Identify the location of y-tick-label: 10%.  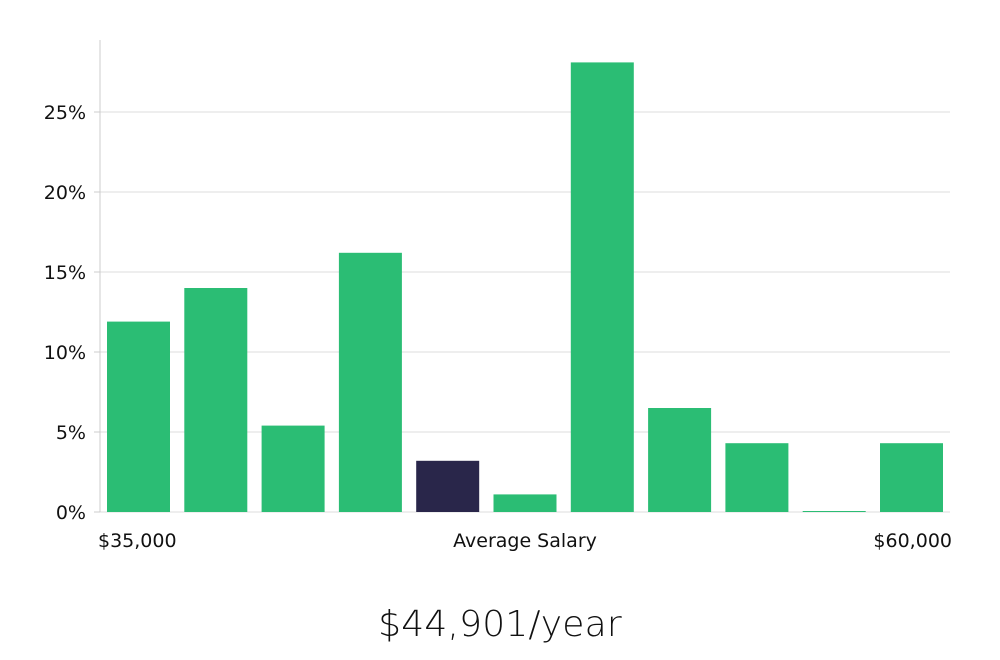
(65, 353).